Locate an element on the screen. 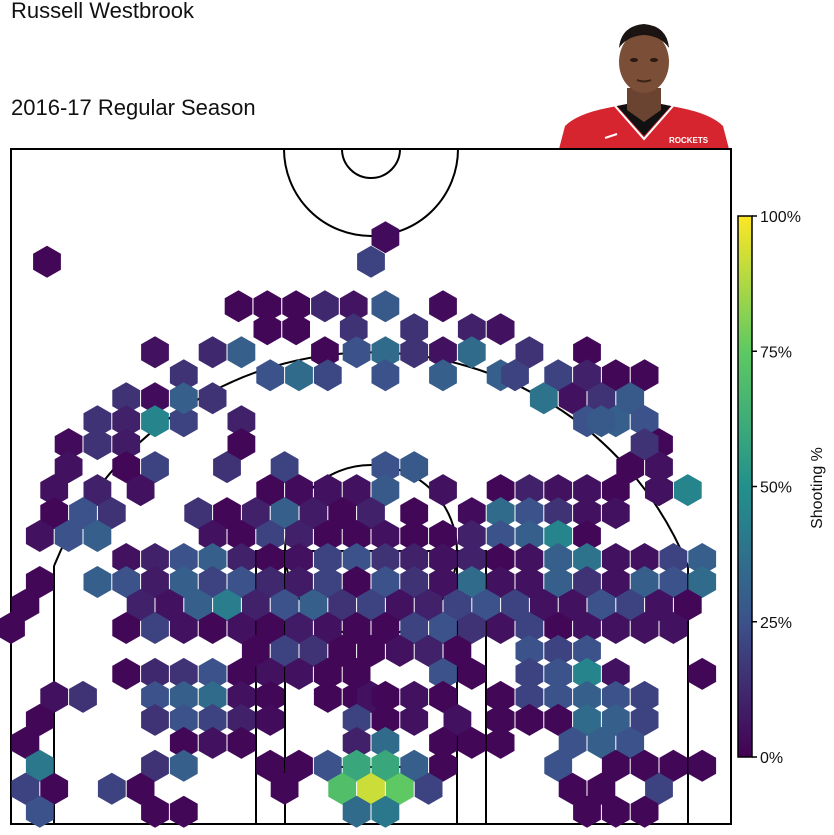 This screenshot has width=834, height=835. colorbar is located at coordinates (745, 486).